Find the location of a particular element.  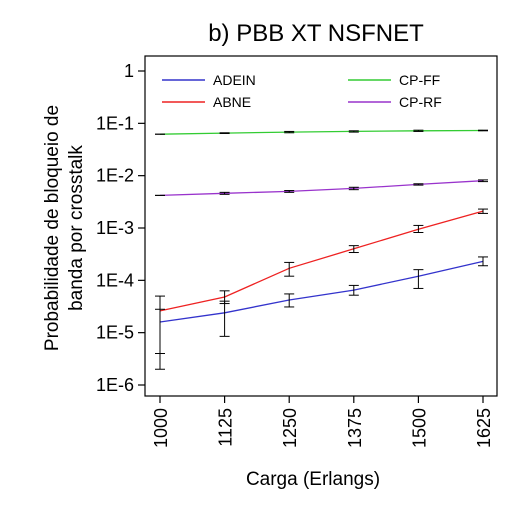

y-tick-label: 1E-4 is located at coordinates (115, 280).